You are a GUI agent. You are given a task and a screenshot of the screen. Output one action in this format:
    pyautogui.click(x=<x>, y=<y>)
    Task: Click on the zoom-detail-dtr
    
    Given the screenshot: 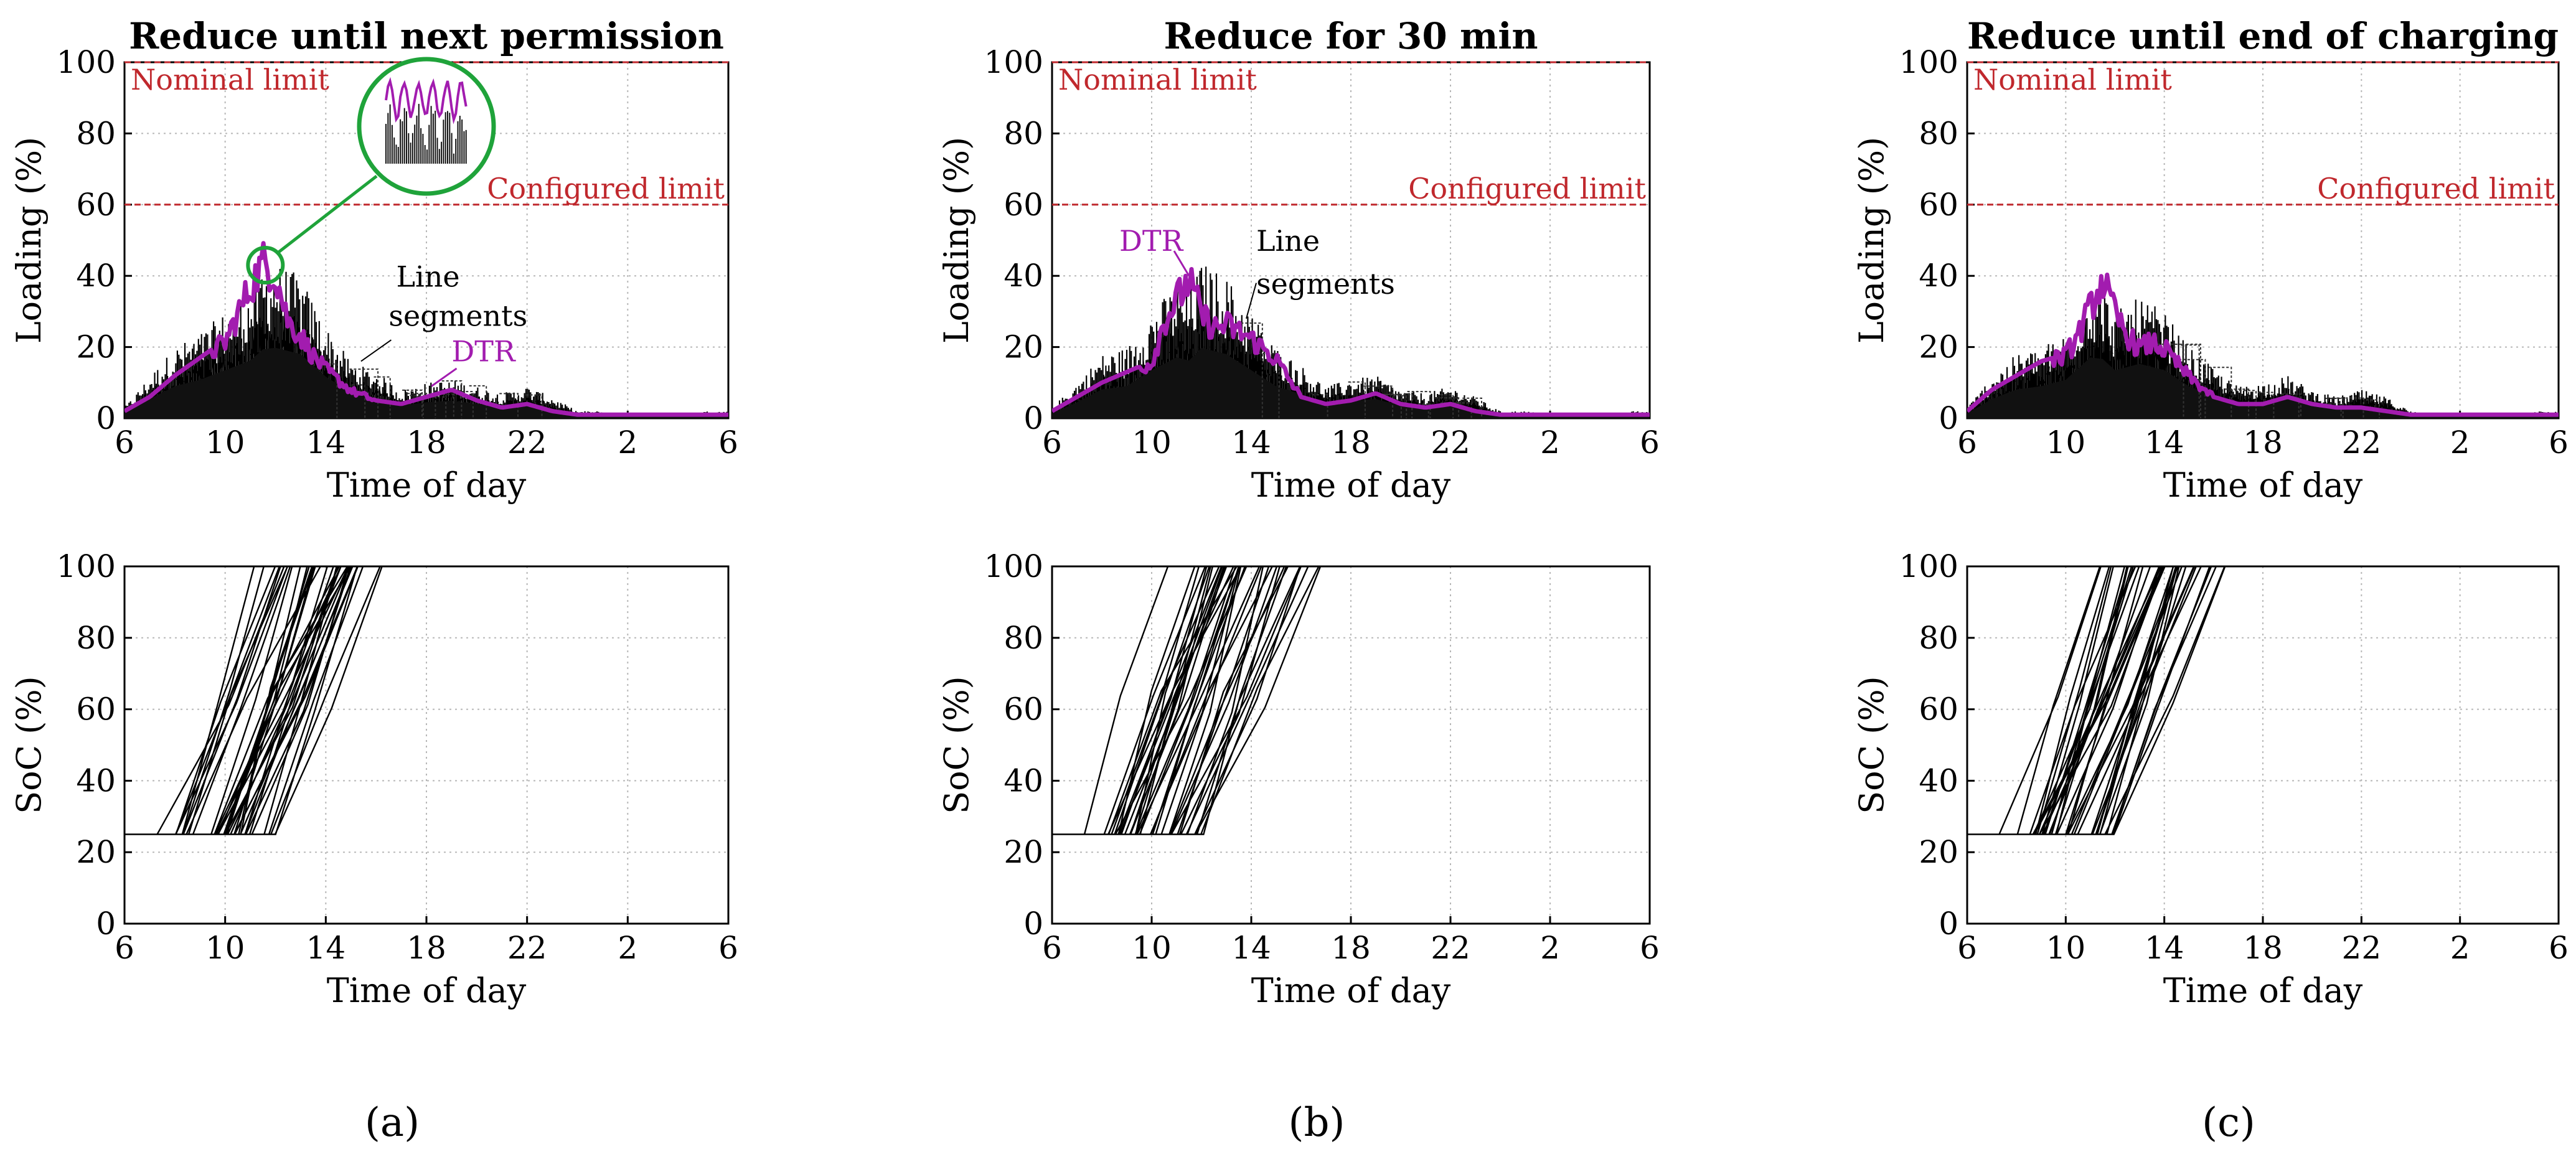 What is the action you would take?
    pyautogui.click(x=426, y=100)
    